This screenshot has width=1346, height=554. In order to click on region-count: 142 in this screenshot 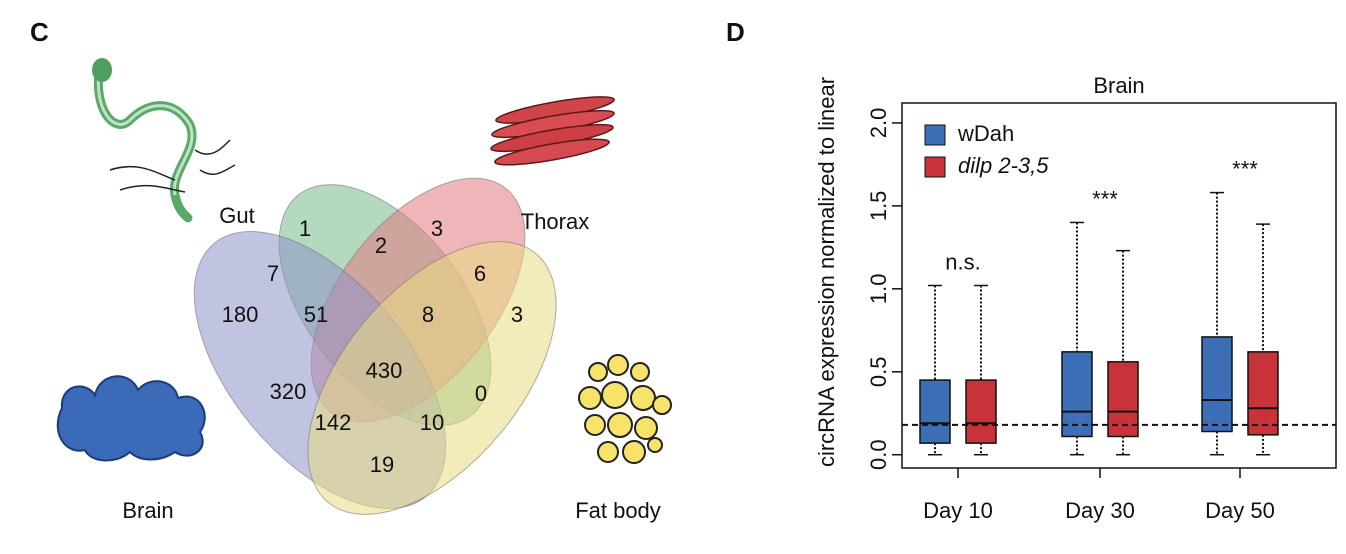, I will do `click(333, 422)`.